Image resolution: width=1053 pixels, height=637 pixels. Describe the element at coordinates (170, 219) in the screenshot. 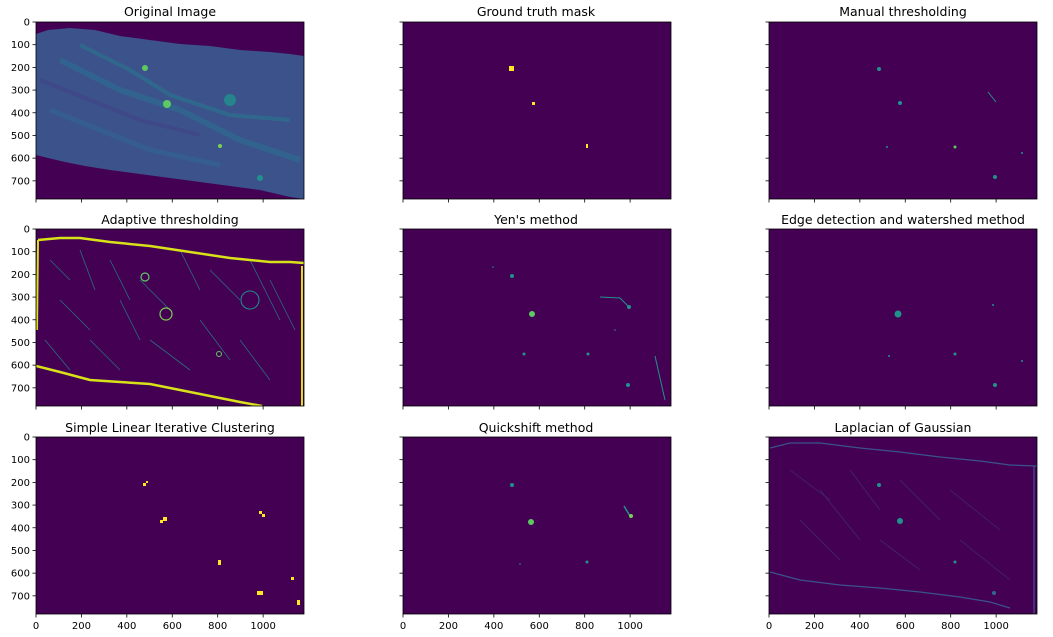

I see `panel-title: Adaptive thresholding` at that location.